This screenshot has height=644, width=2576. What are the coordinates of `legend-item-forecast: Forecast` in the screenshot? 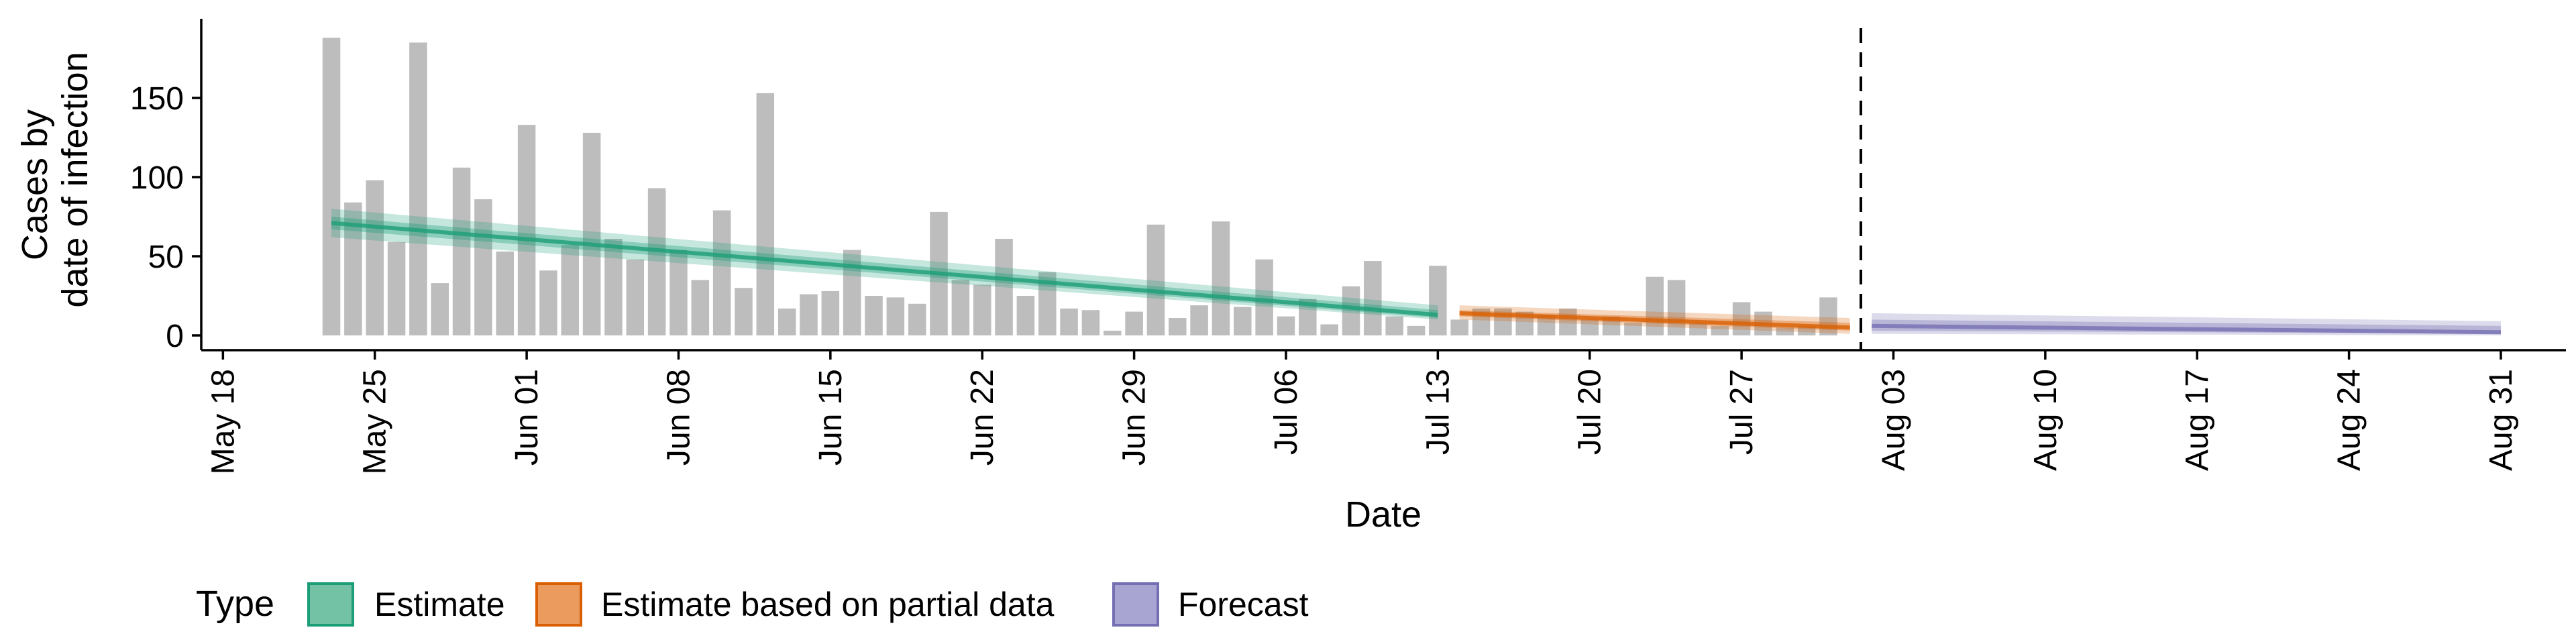 It's located at (1210, 604).